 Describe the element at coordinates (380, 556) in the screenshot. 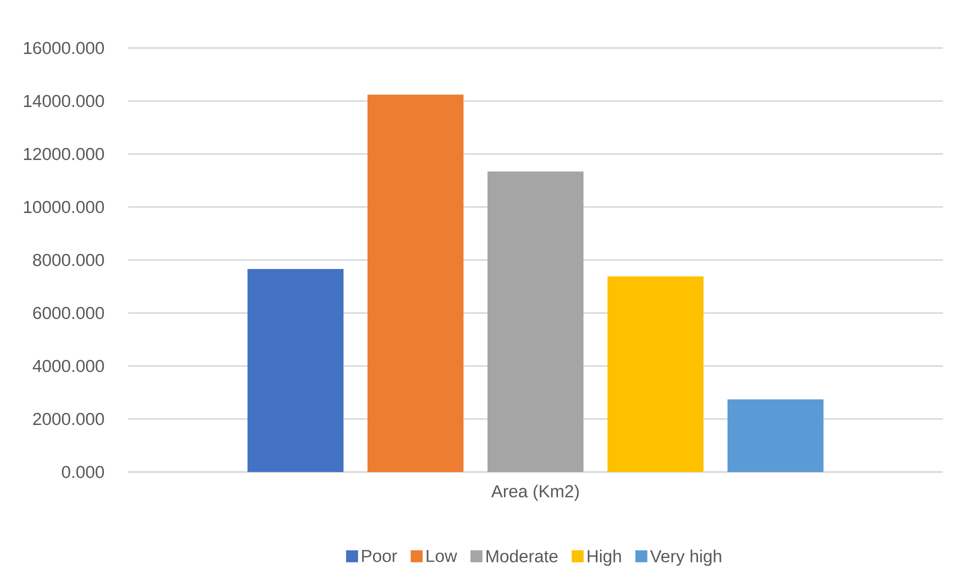

I see `legend-label: Poor` at that location.